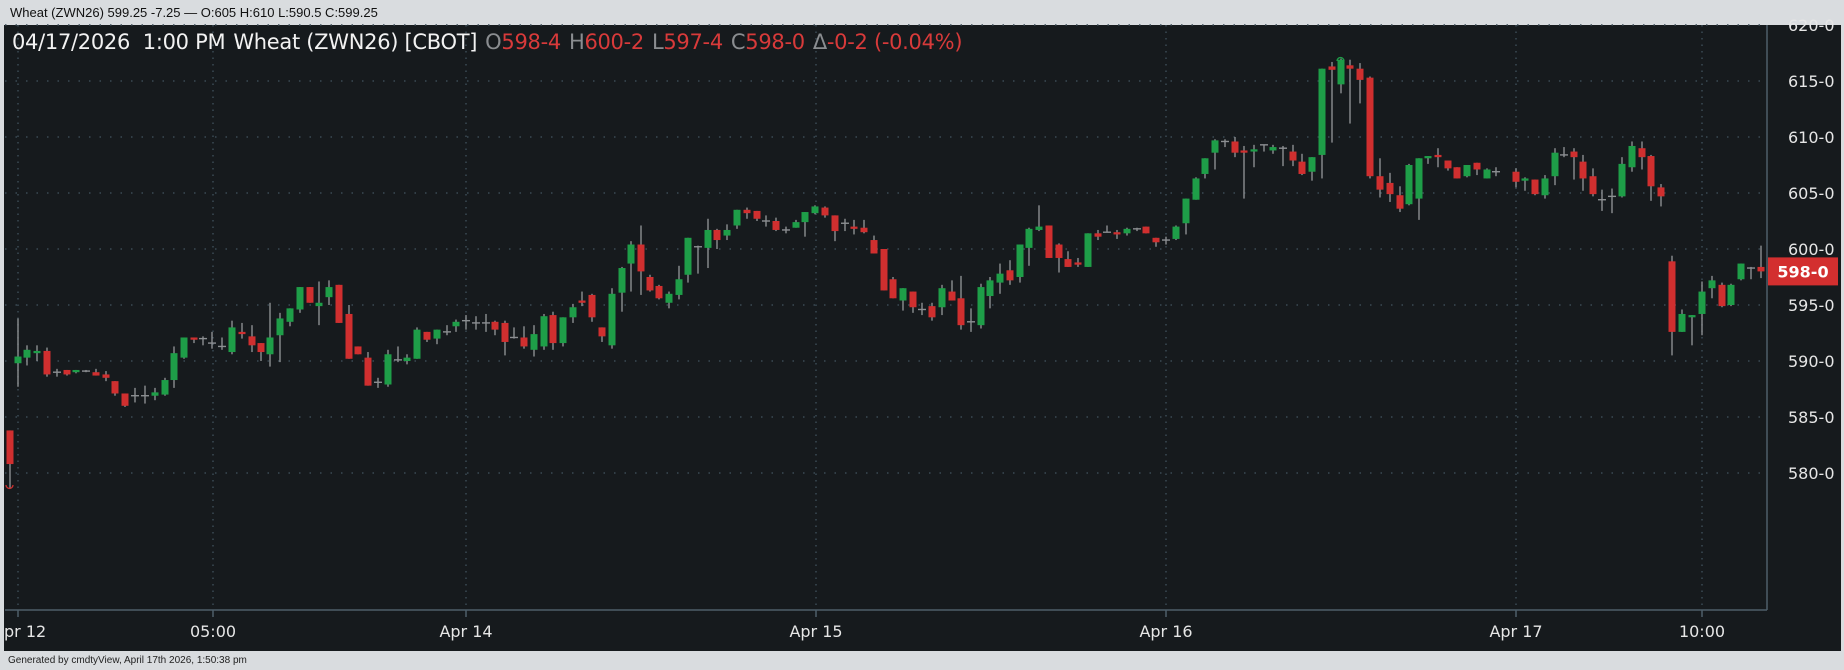 This screenshot has height=670, width=1844. What do you see at coordinates (614, 42) in the screenshot?
I see `legend-high-value: 600-2` at bounding box center [614, 42].